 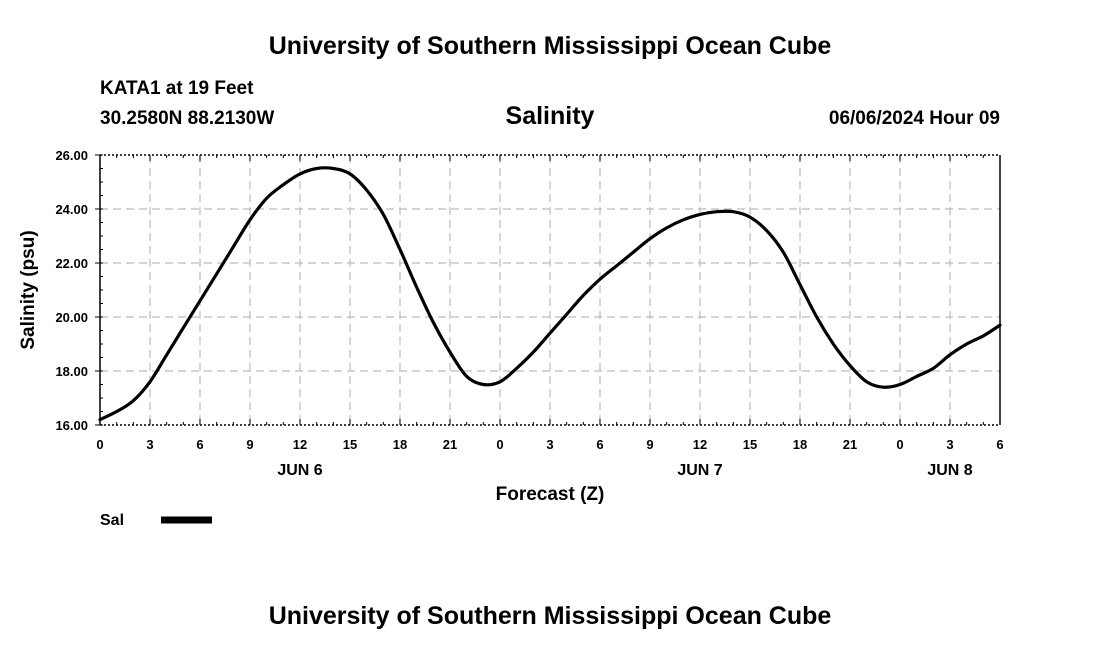 I want to click on y-tick-label: 24.00, so click(x=71, y=209).